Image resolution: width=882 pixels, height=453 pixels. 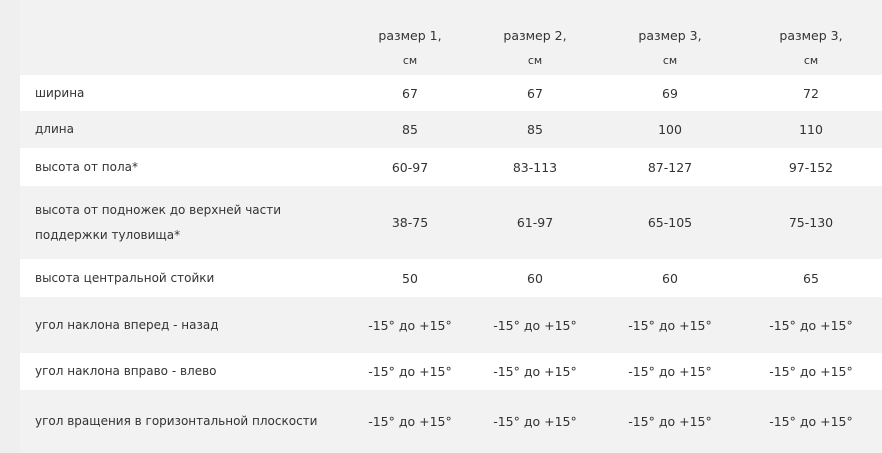 What do you see at coordinates (185, 325) in the screenshot?
I see `row-label: угол наклона вперед - назад` at bounding box center [185, 325].